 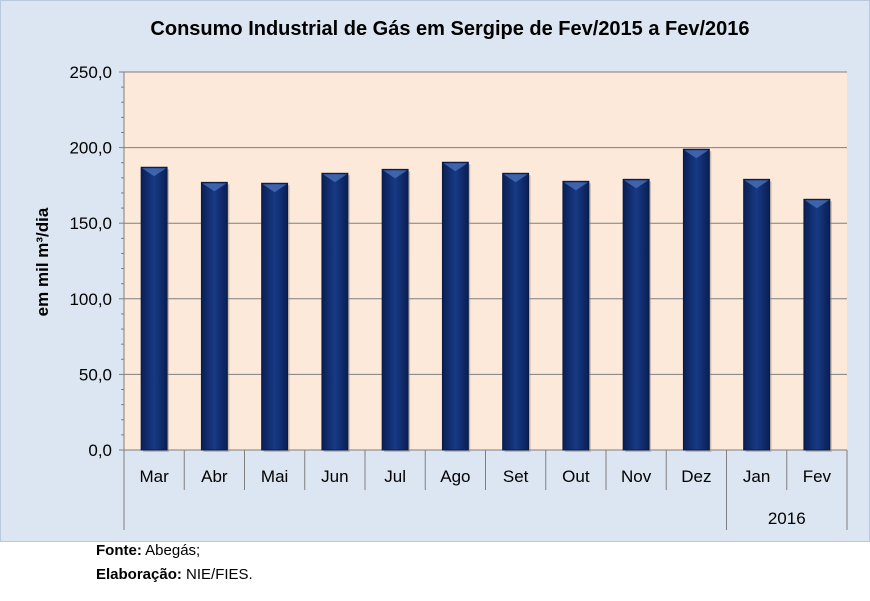 What do you see at coordinates (90, 223) in the screenshot?
I see `y-tick-label: 150,0` at bounding box center [90, 223].